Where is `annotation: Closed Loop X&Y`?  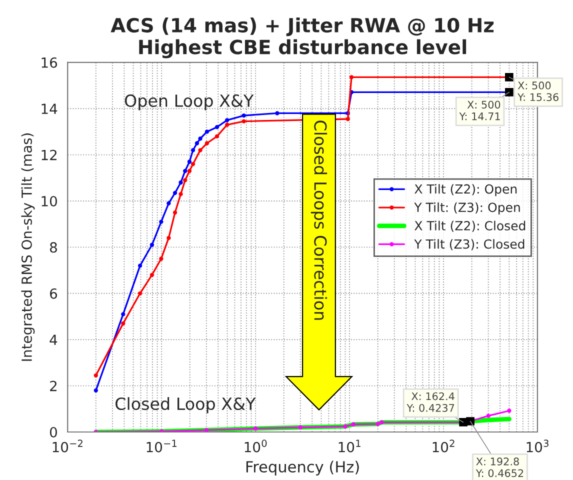 annotation: Closed Loop X&Y is located at coordinates (186, 405).